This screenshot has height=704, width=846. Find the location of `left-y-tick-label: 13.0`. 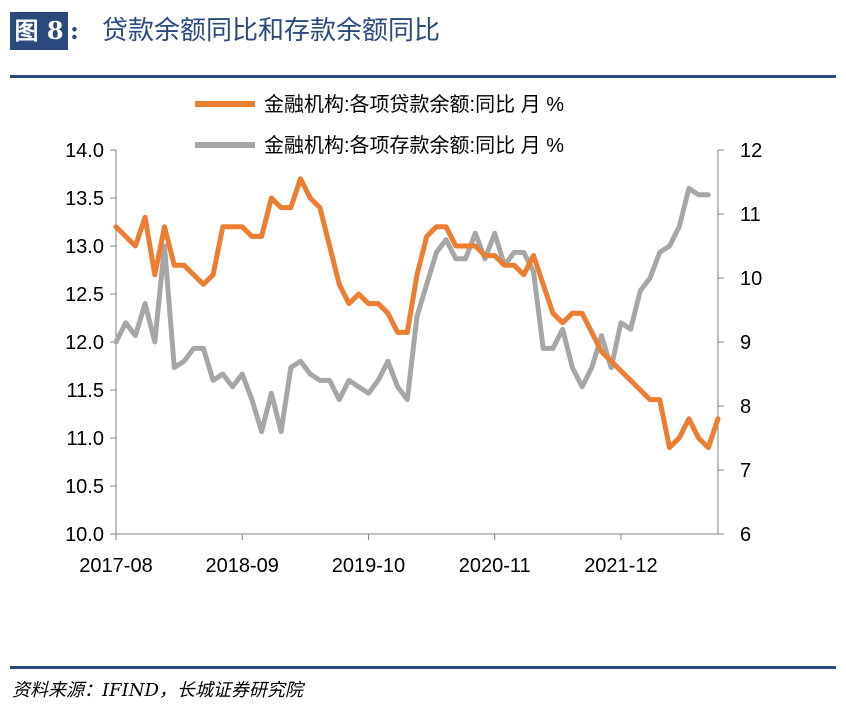

left-y-tick-label: 13.0 is located at coordinates (84, 247).